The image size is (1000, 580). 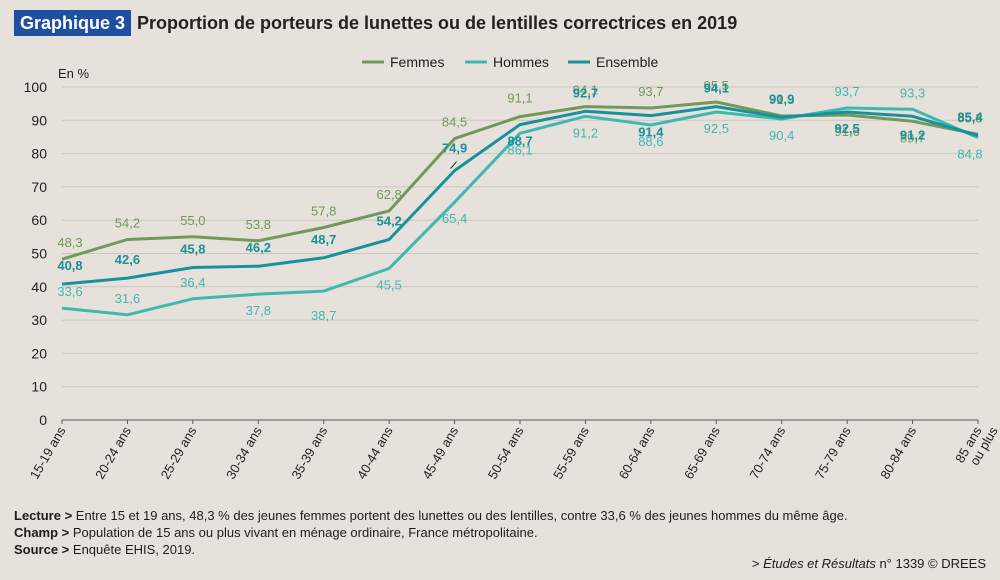 What do you see at coordinates (39, 387) in the screenshot?
I see `y-tick-label: 10` at bounding box center [39, 387].